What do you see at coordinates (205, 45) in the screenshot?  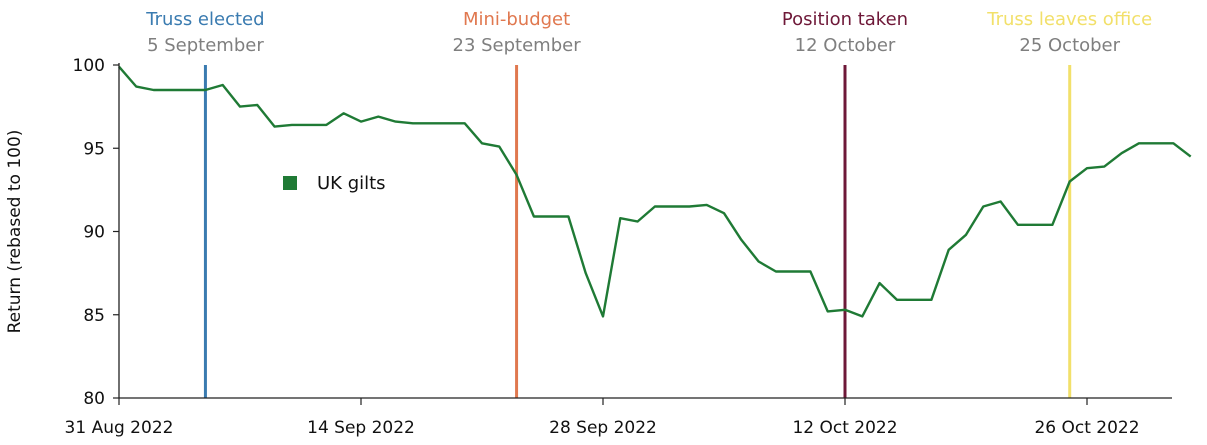 I see `event-date-label: 5 September` at bounding box center [205, 45].